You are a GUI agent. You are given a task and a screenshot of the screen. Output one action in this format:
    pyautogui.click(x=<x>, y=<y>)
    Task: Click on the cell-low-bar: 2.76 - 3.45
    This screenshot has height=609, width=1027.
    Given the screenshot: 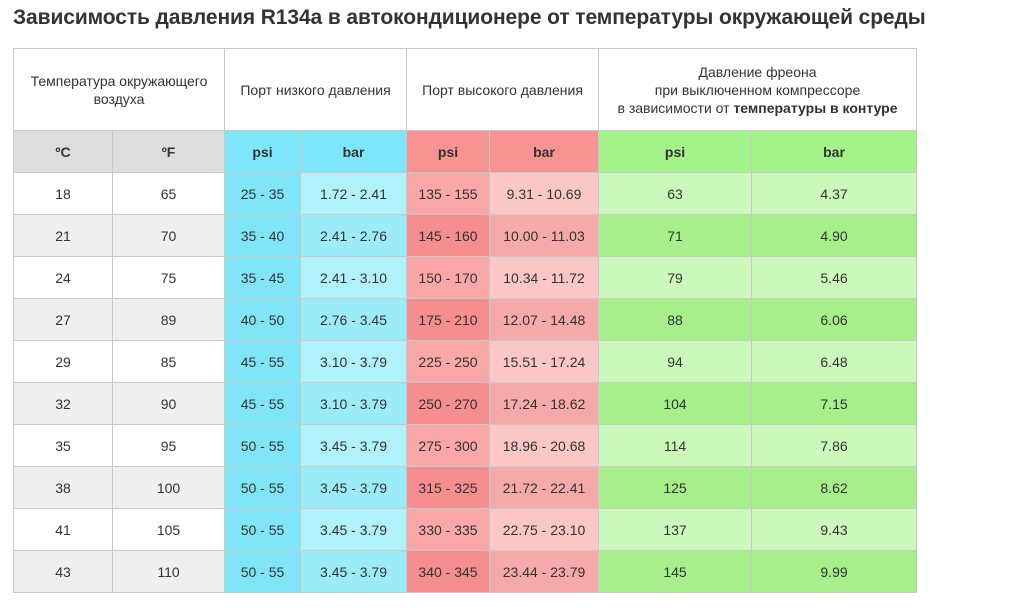 What is the action you would take?
    pyautogui.click(x=354, y=319)
    